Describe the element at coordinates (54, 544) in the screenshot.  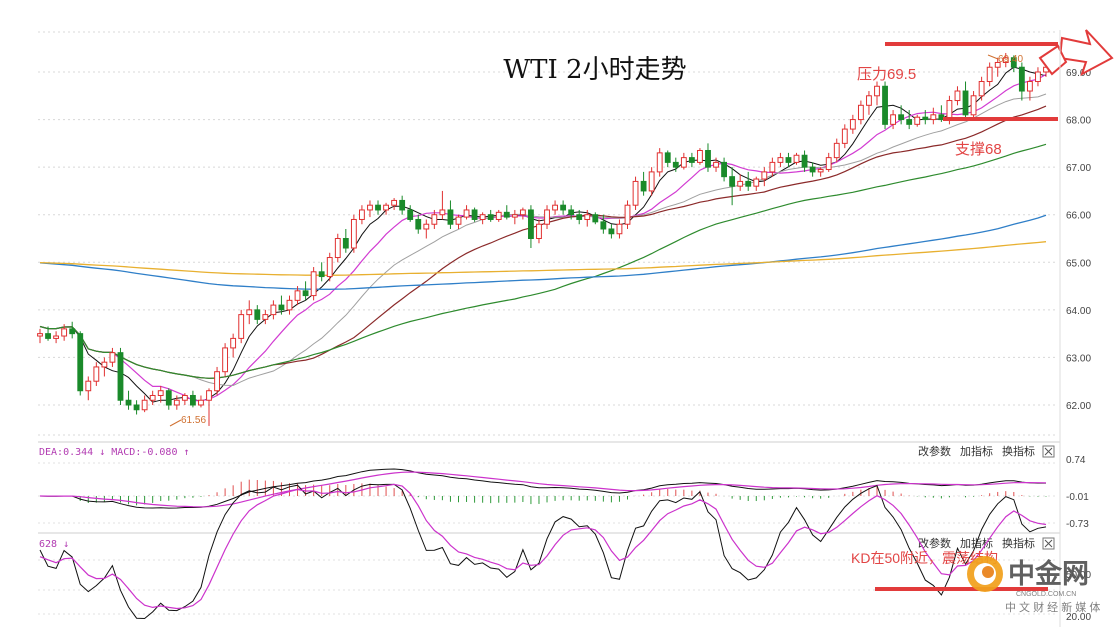
I see `kd-header: 628 ↓` at that location.